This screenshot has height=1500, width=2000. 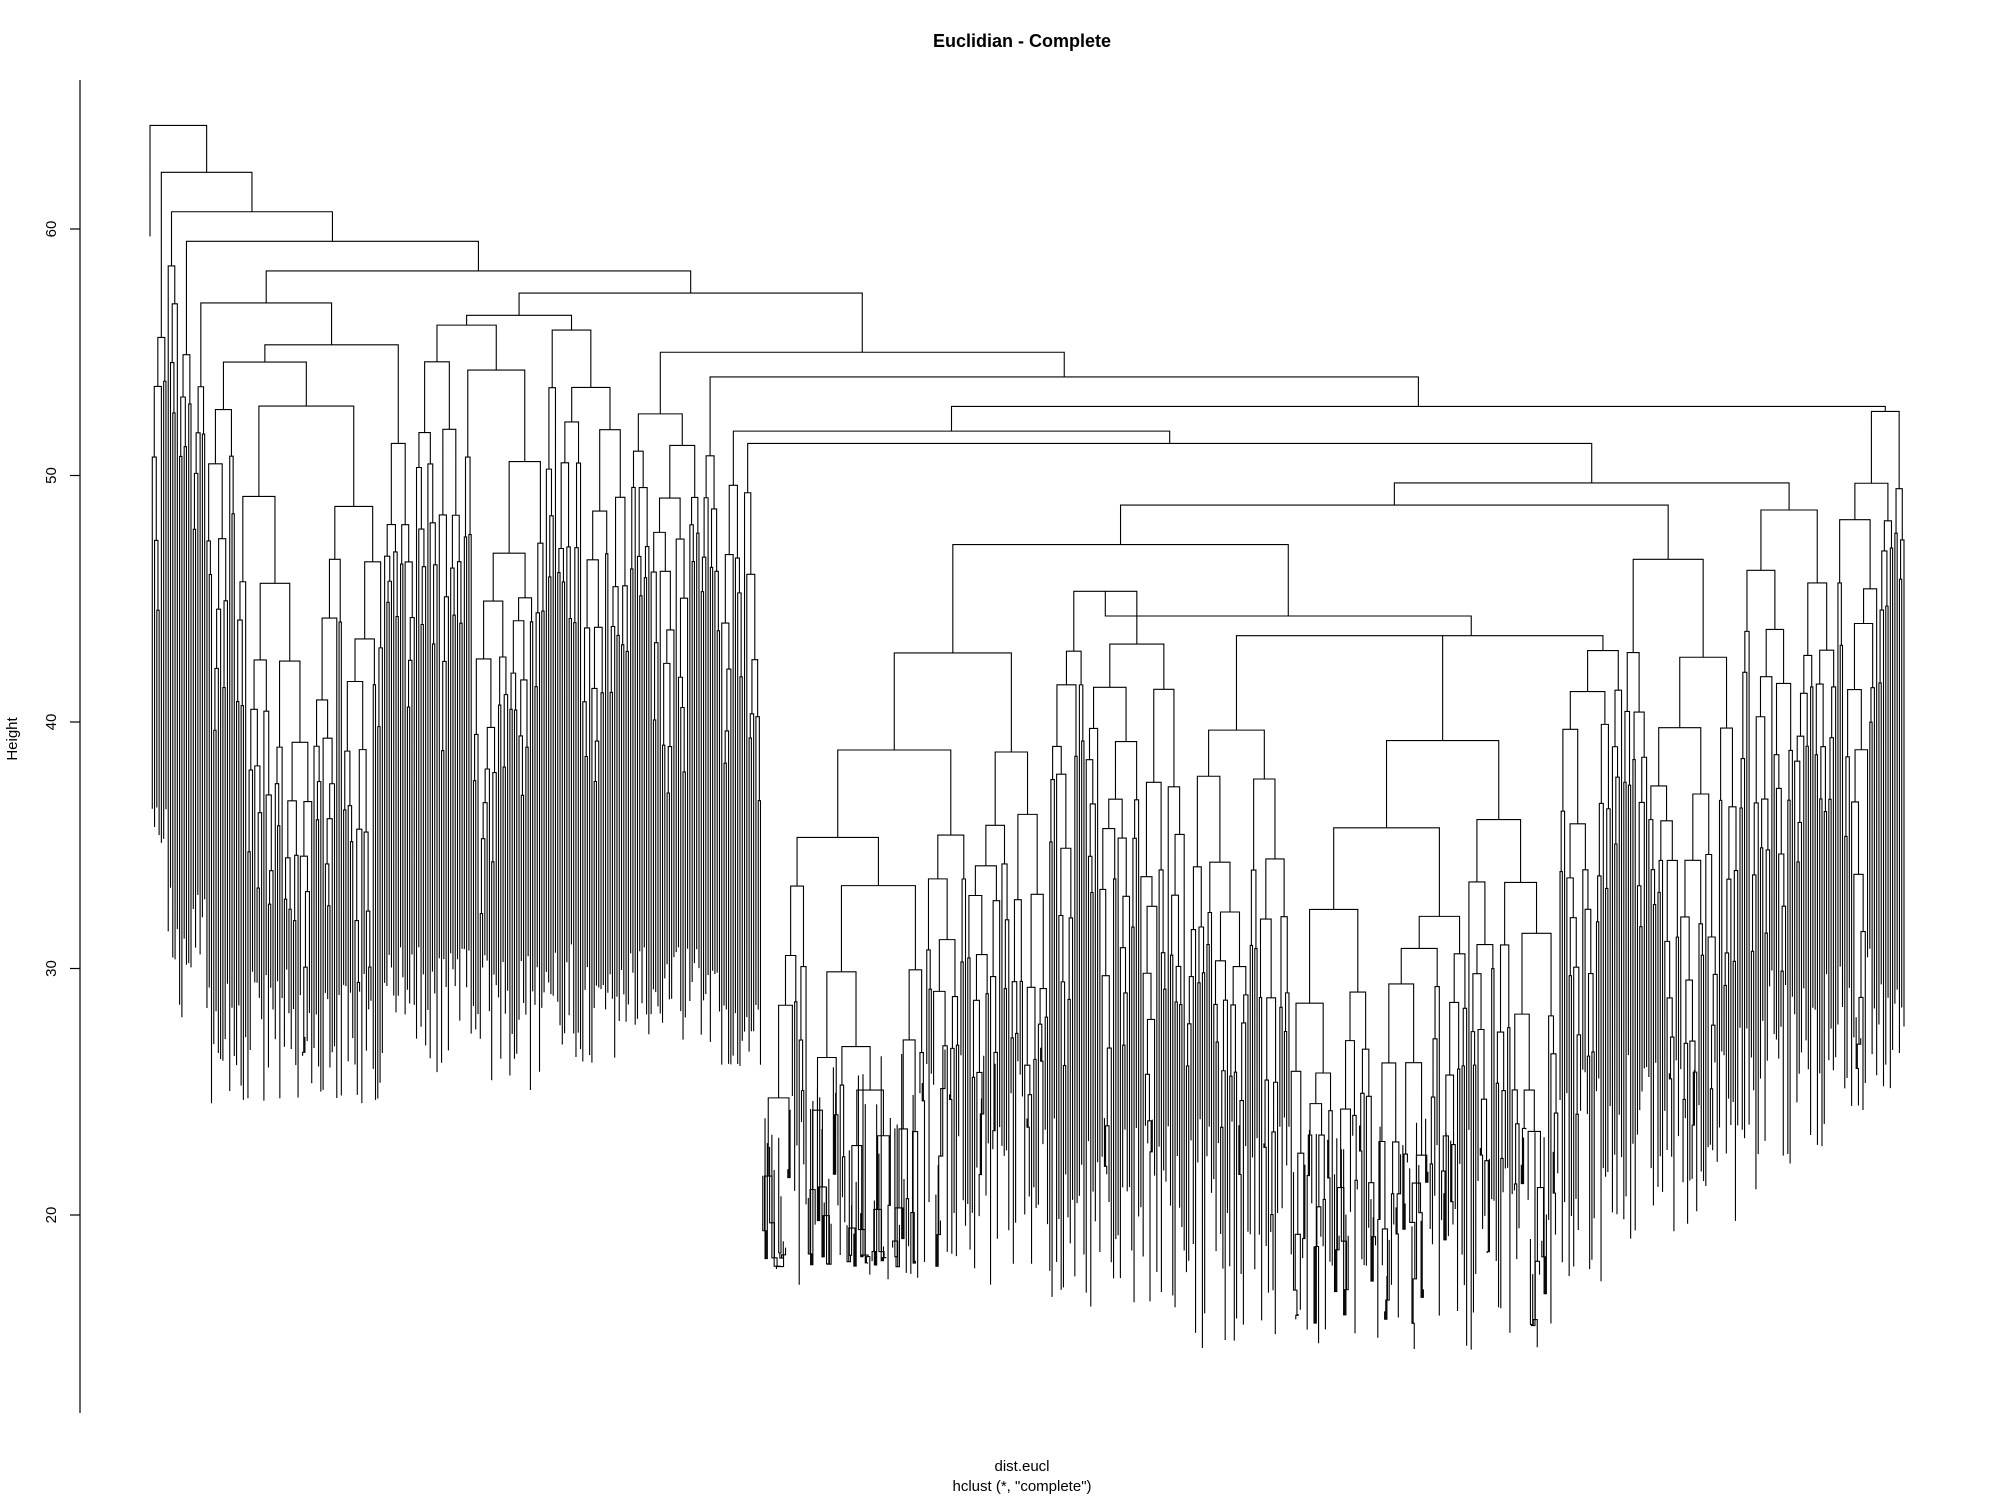 I want to click on x-axis-label: dist.eucl, so click(x=1021, y=1466).